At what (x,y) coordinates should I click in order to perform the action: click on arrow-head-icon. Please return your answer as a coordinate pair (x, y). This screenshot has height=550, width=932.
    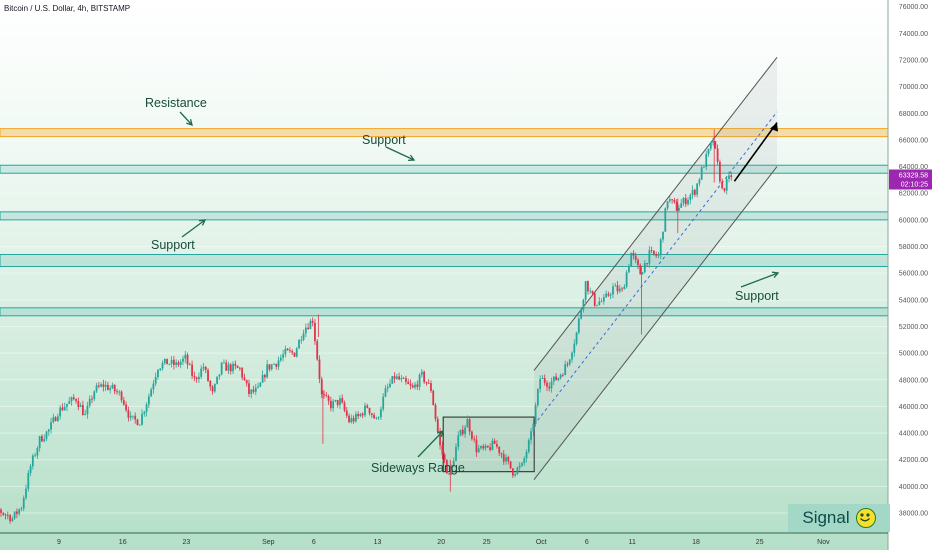
    Looking at the image, I should click on (411, 158).